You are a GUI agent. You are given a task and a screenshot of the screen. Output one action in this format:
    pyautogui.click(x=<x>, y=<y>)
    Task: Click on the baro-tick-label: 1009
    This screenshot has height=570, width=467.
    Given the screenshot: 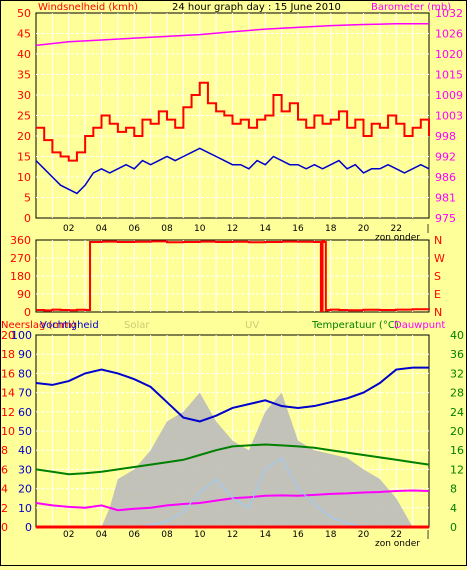 What is the action you would take?
    pyautogui.click(x=449, y=95)
    